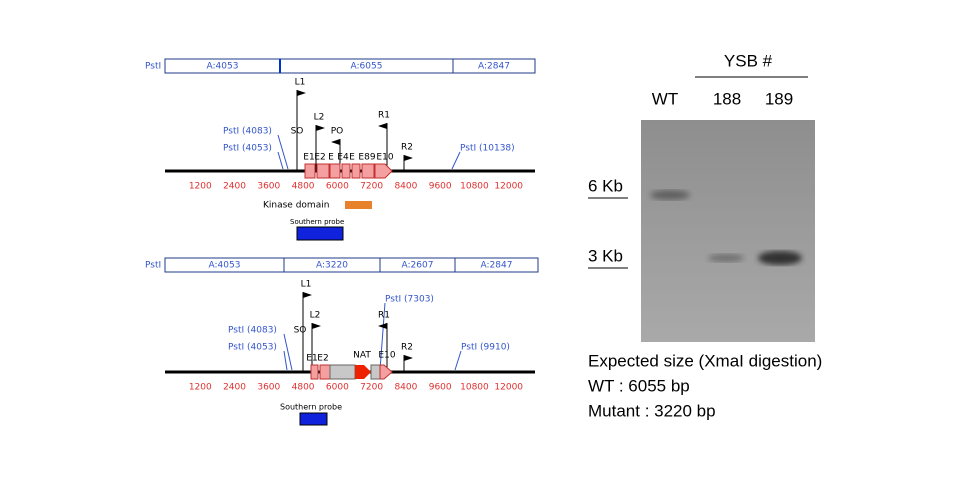  What do you see at coordinates (268, 388) in the screenshot?
I see `scale-label: 3600` at bounding box center [268, 388].